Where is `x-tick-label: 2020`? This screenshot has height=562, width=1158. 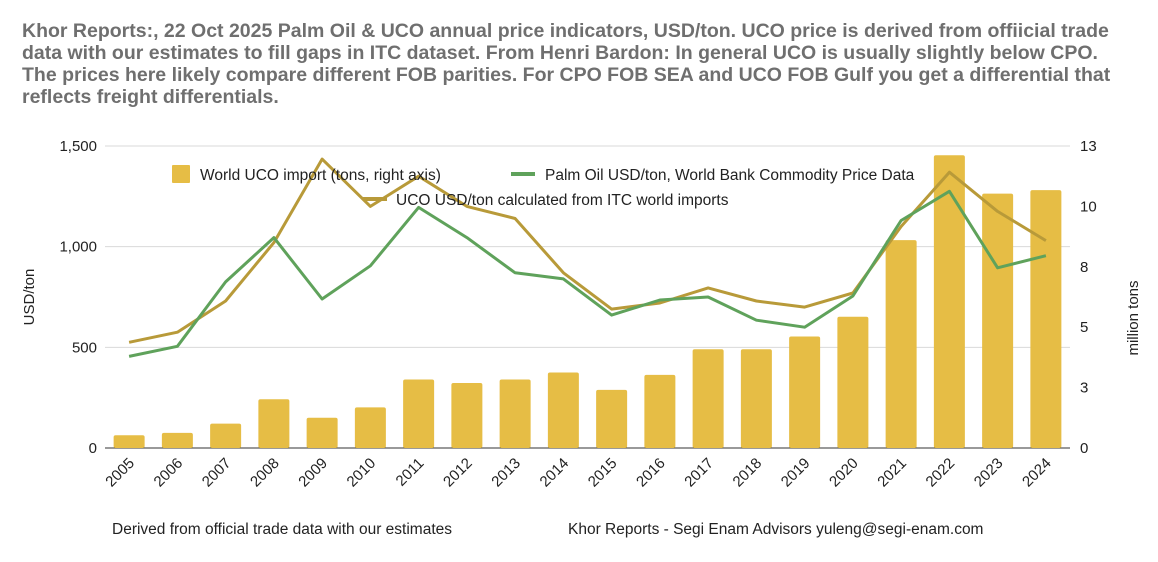
x-tick-label: 2020 is located at coordinates (844, 473).